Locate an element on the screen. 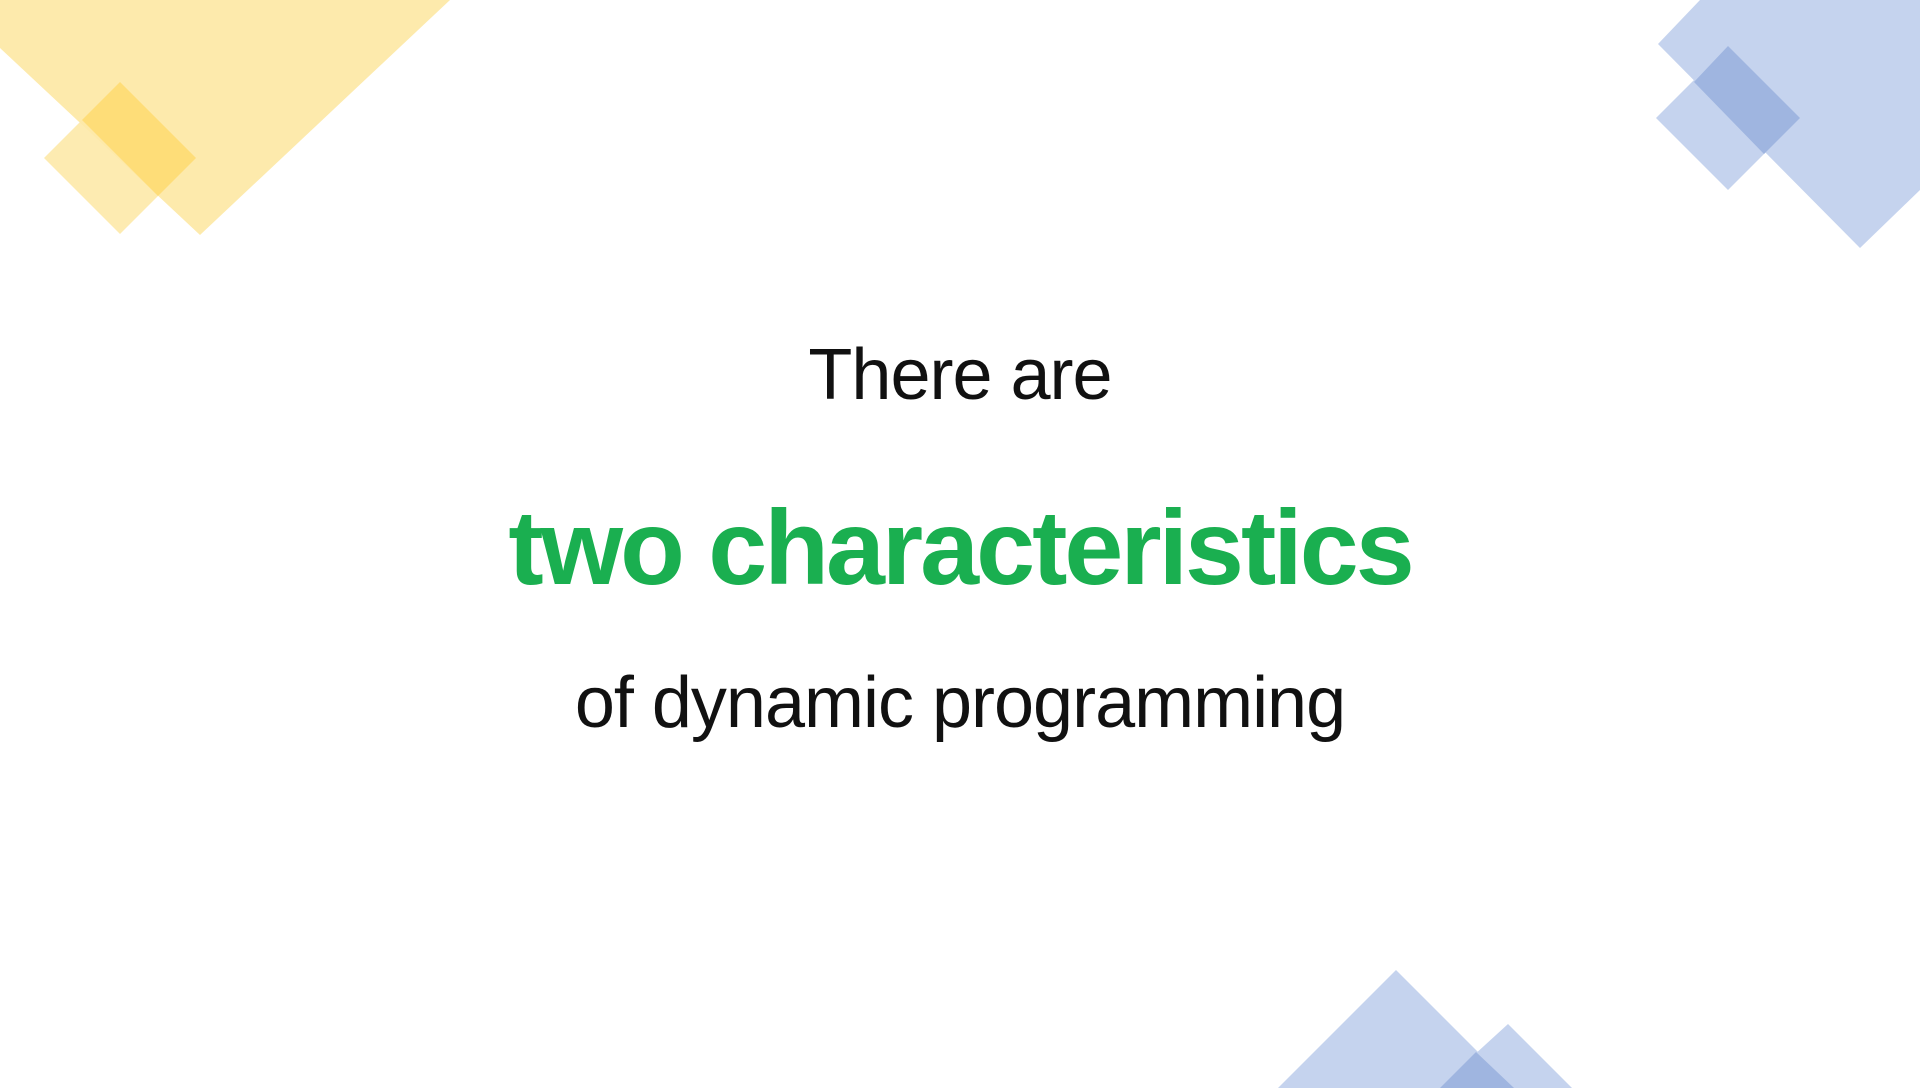 This screenshot has width=1920, height=1088. intro-text: There are is located at coordinates (960, 375).